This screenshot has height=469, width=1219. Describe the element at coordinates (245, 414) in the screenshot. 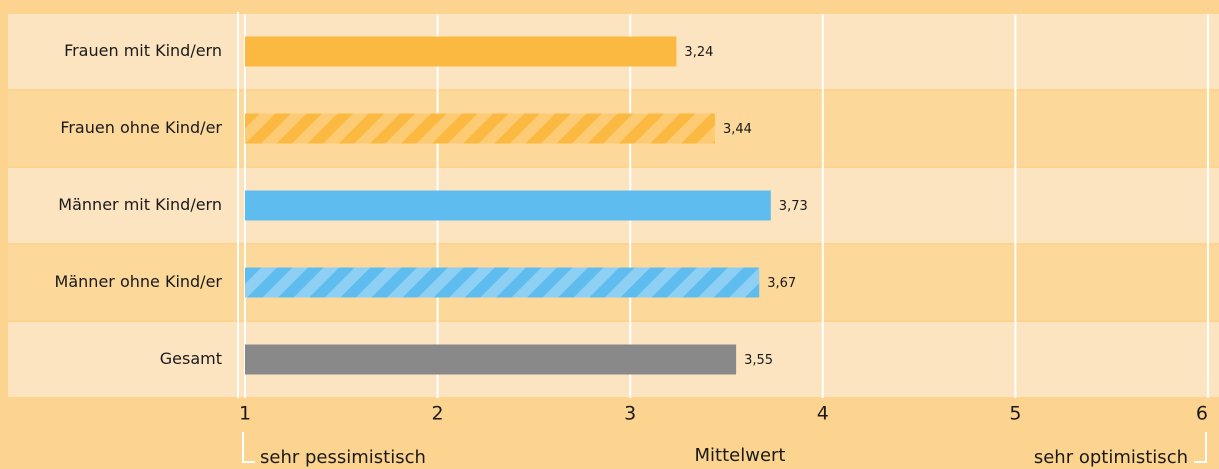

I see `x-tick-label: 1` at that location.